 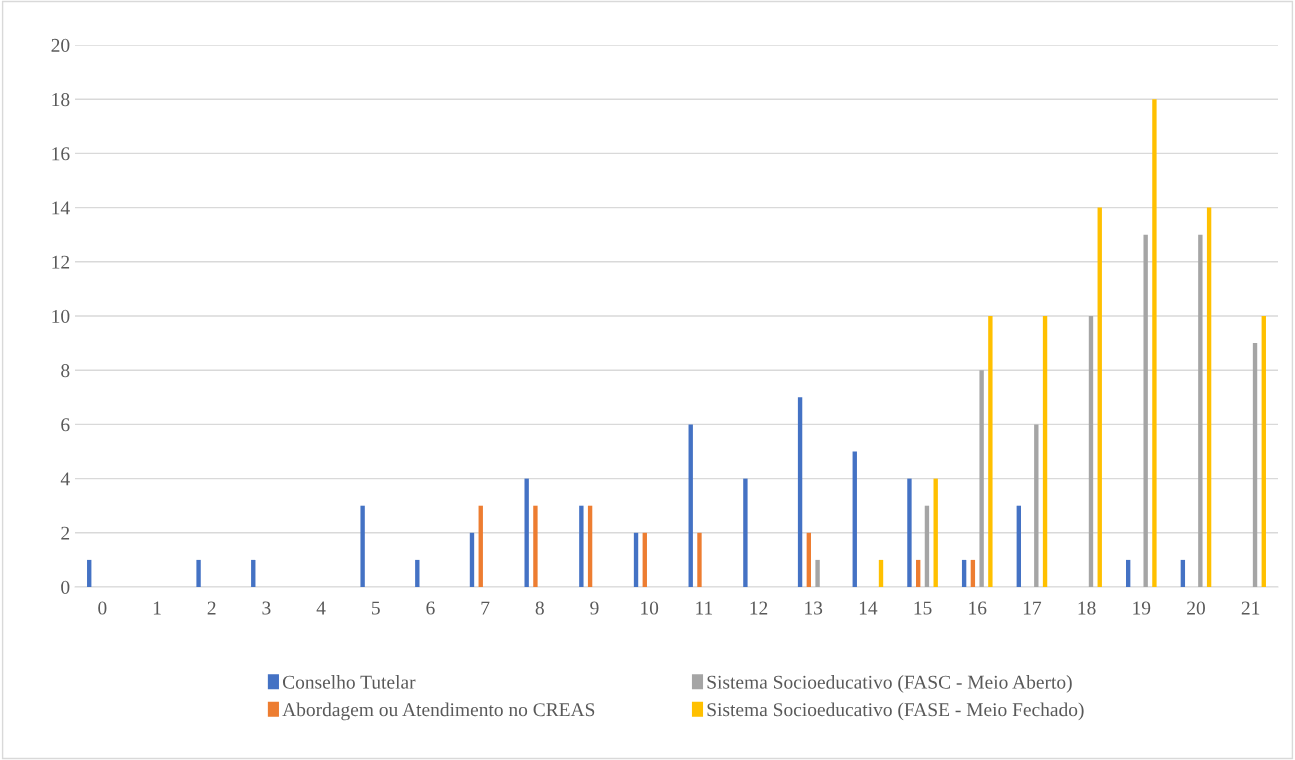 I want to click on x-tick-label: 8, so click(x=539, y=608).